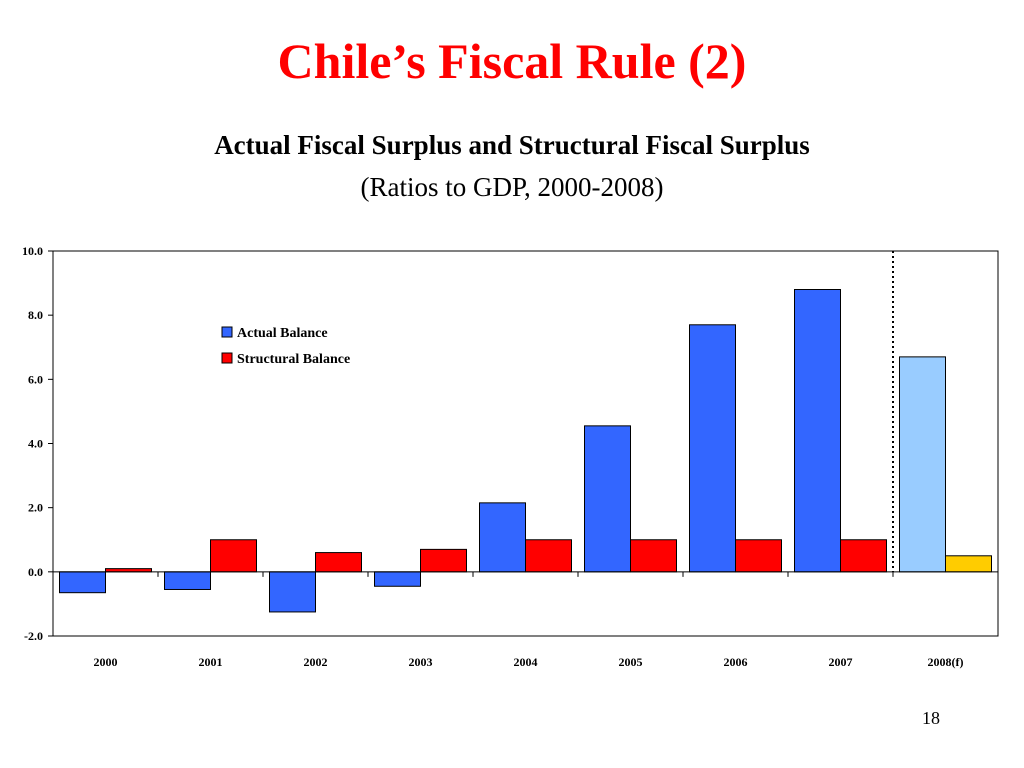 The width and height of the screenshot is (1024, 768). Describe the element at coordinates (293, 359) in the screenshot. I see `legend-label-structural: Structural Balance` at that location.